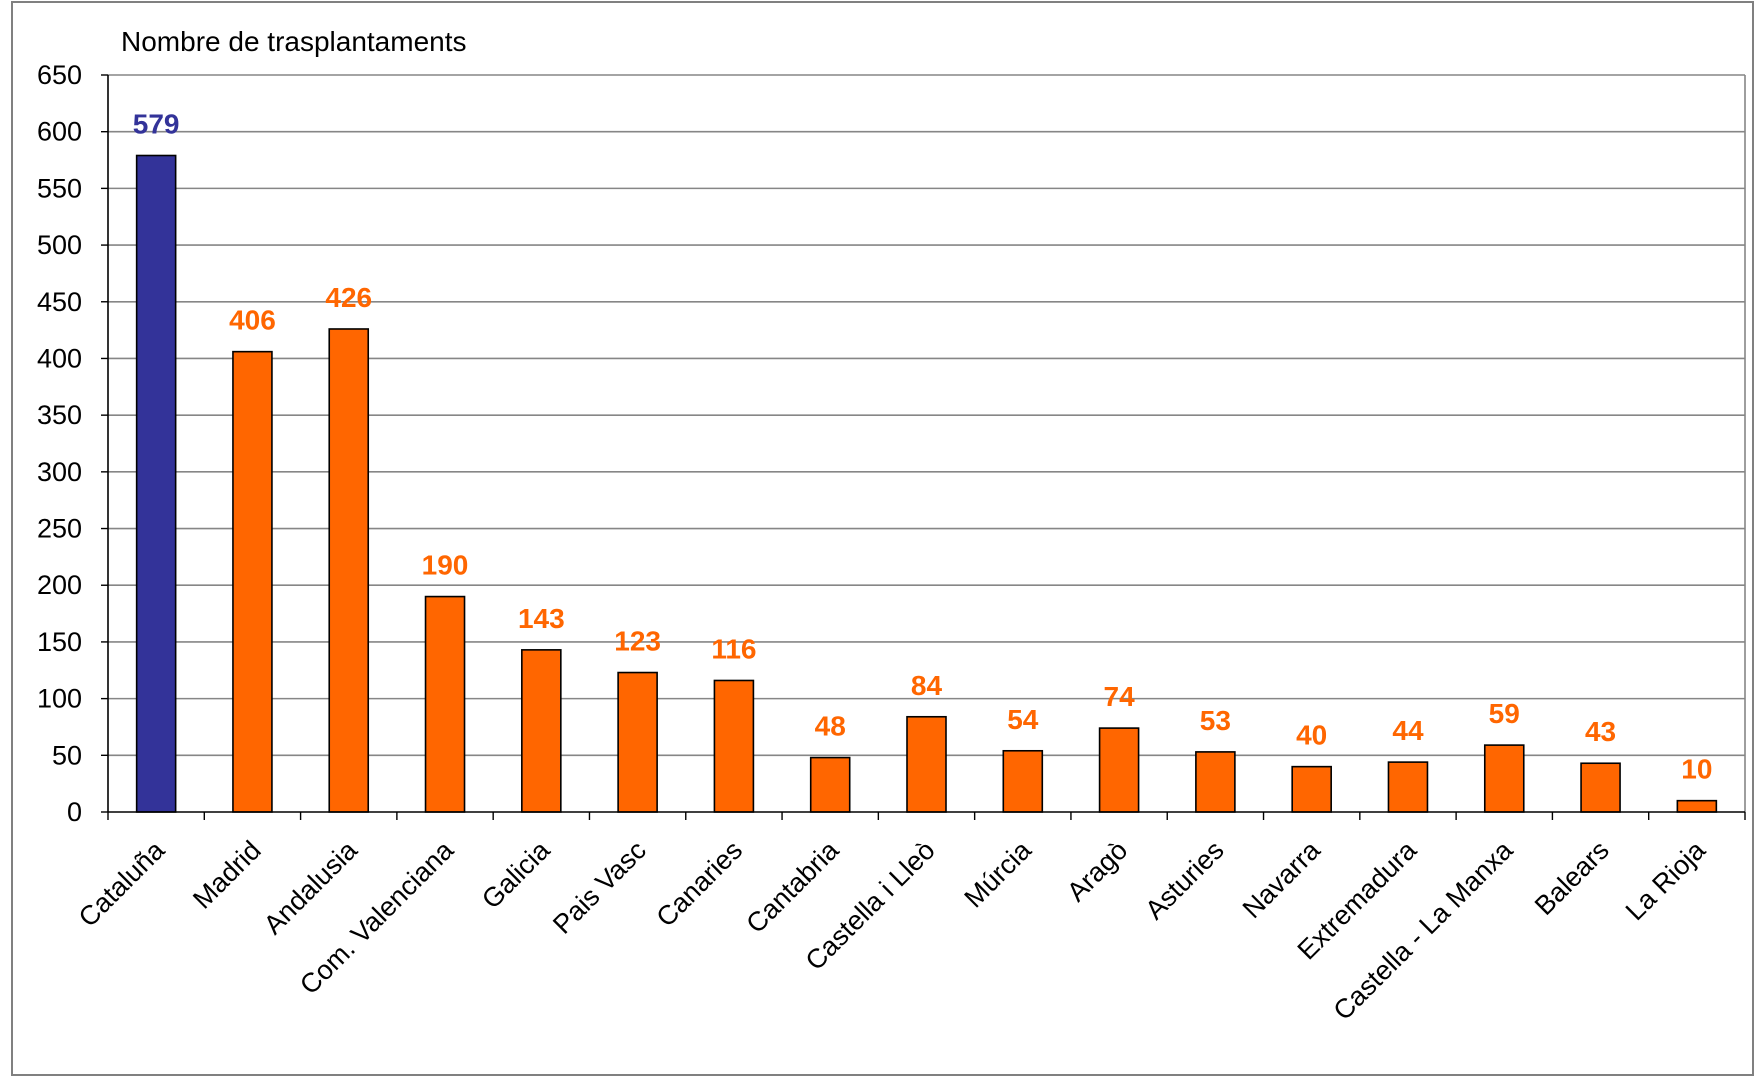  What do you see at coordinates (1408, 730) in the screenshot?
I see `bar-value-label: 44` at bounding box center [1408, 730].